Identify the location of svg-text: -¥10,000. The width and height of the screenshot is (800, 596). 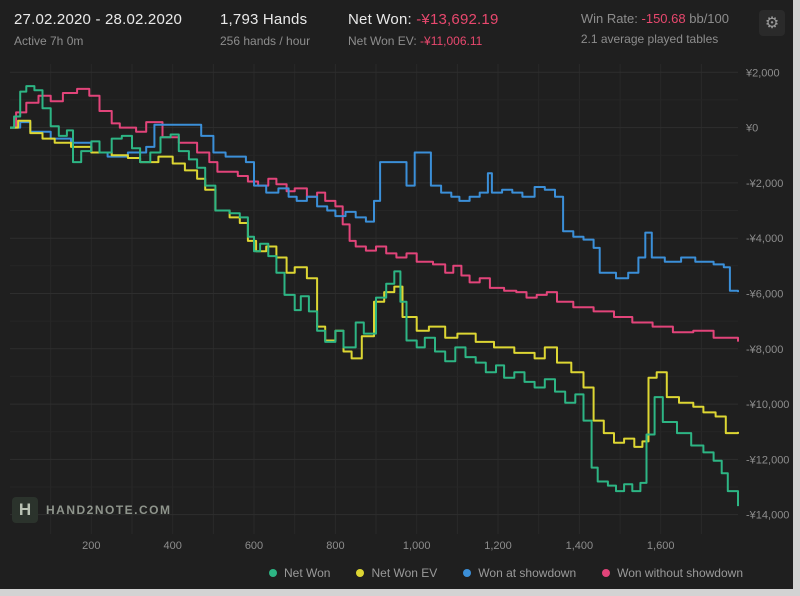
(767, 405).